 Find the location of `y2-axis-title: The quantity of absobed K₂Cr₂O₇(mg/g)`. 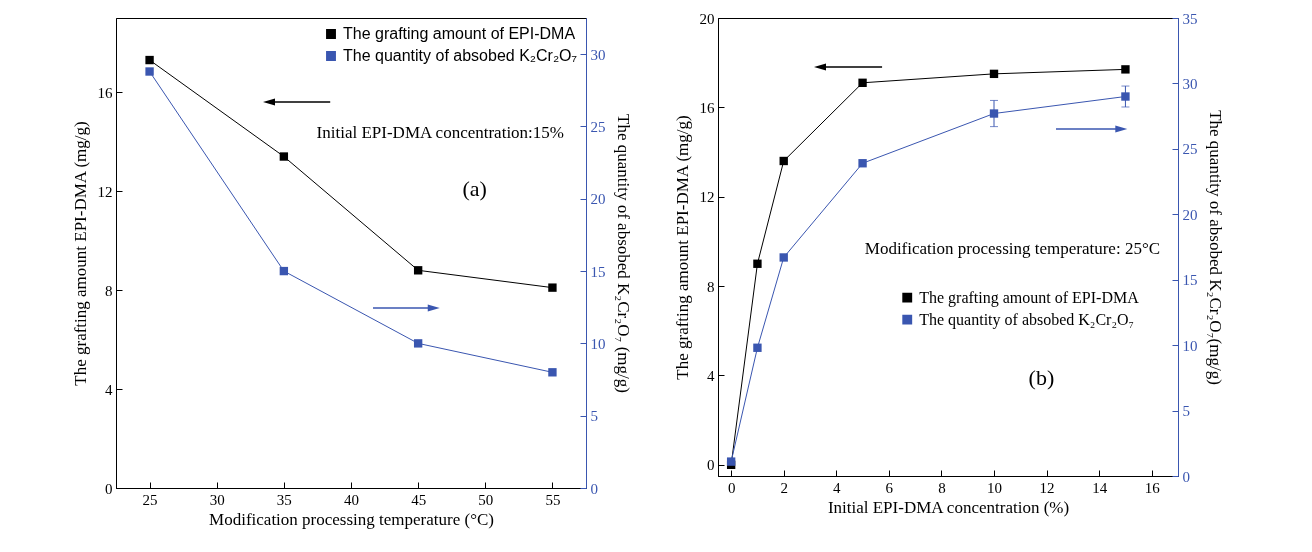

y2-axis-title: The quantity of absobed K₂Cr₂O₇(mg/g) is located at coordinates (1215, 247).